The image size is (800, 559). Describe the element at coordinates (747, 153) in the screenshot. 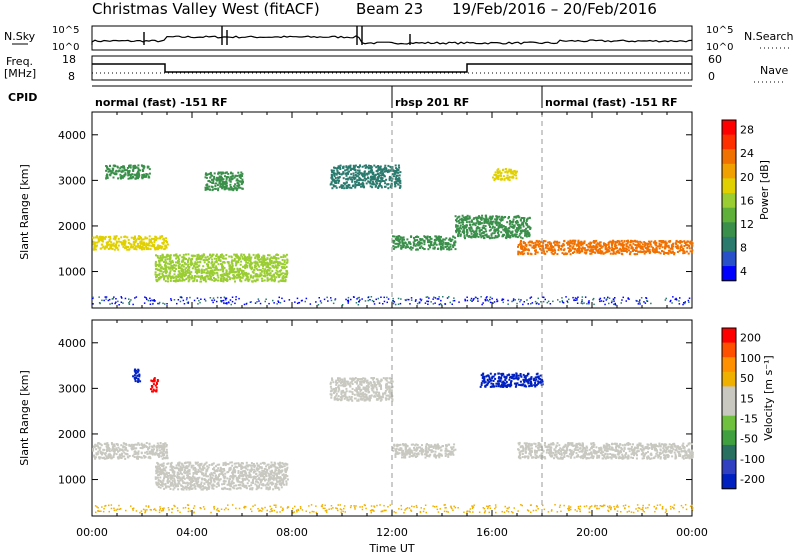

I see `colorbar-tick-label: 24` at that location.